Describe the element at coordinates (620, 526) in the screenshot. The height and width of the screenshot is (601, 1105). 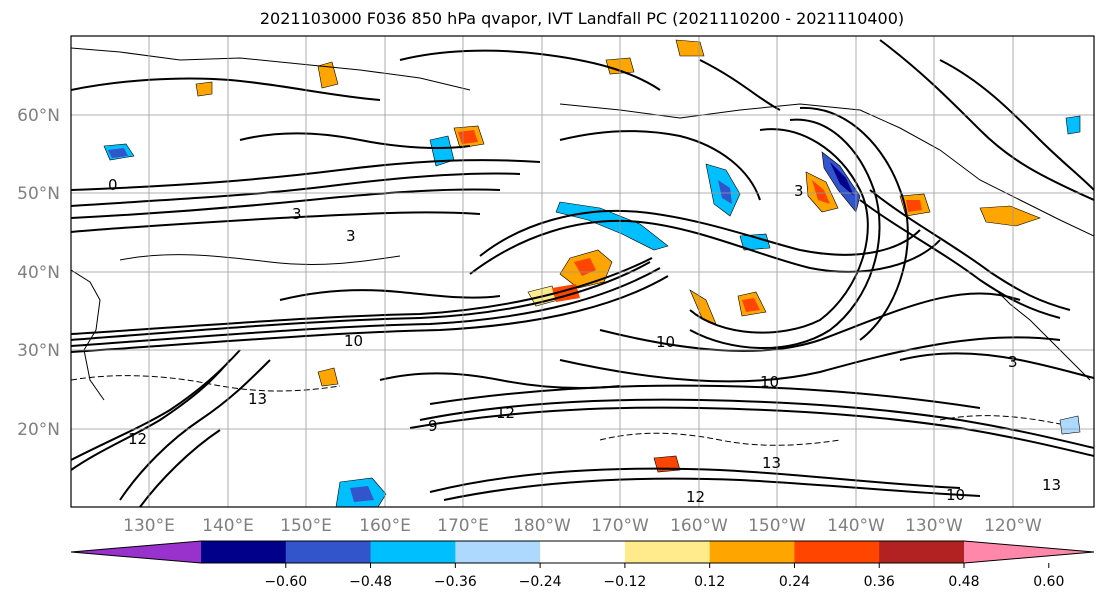
I see `lon-label: 170°W` at that location.